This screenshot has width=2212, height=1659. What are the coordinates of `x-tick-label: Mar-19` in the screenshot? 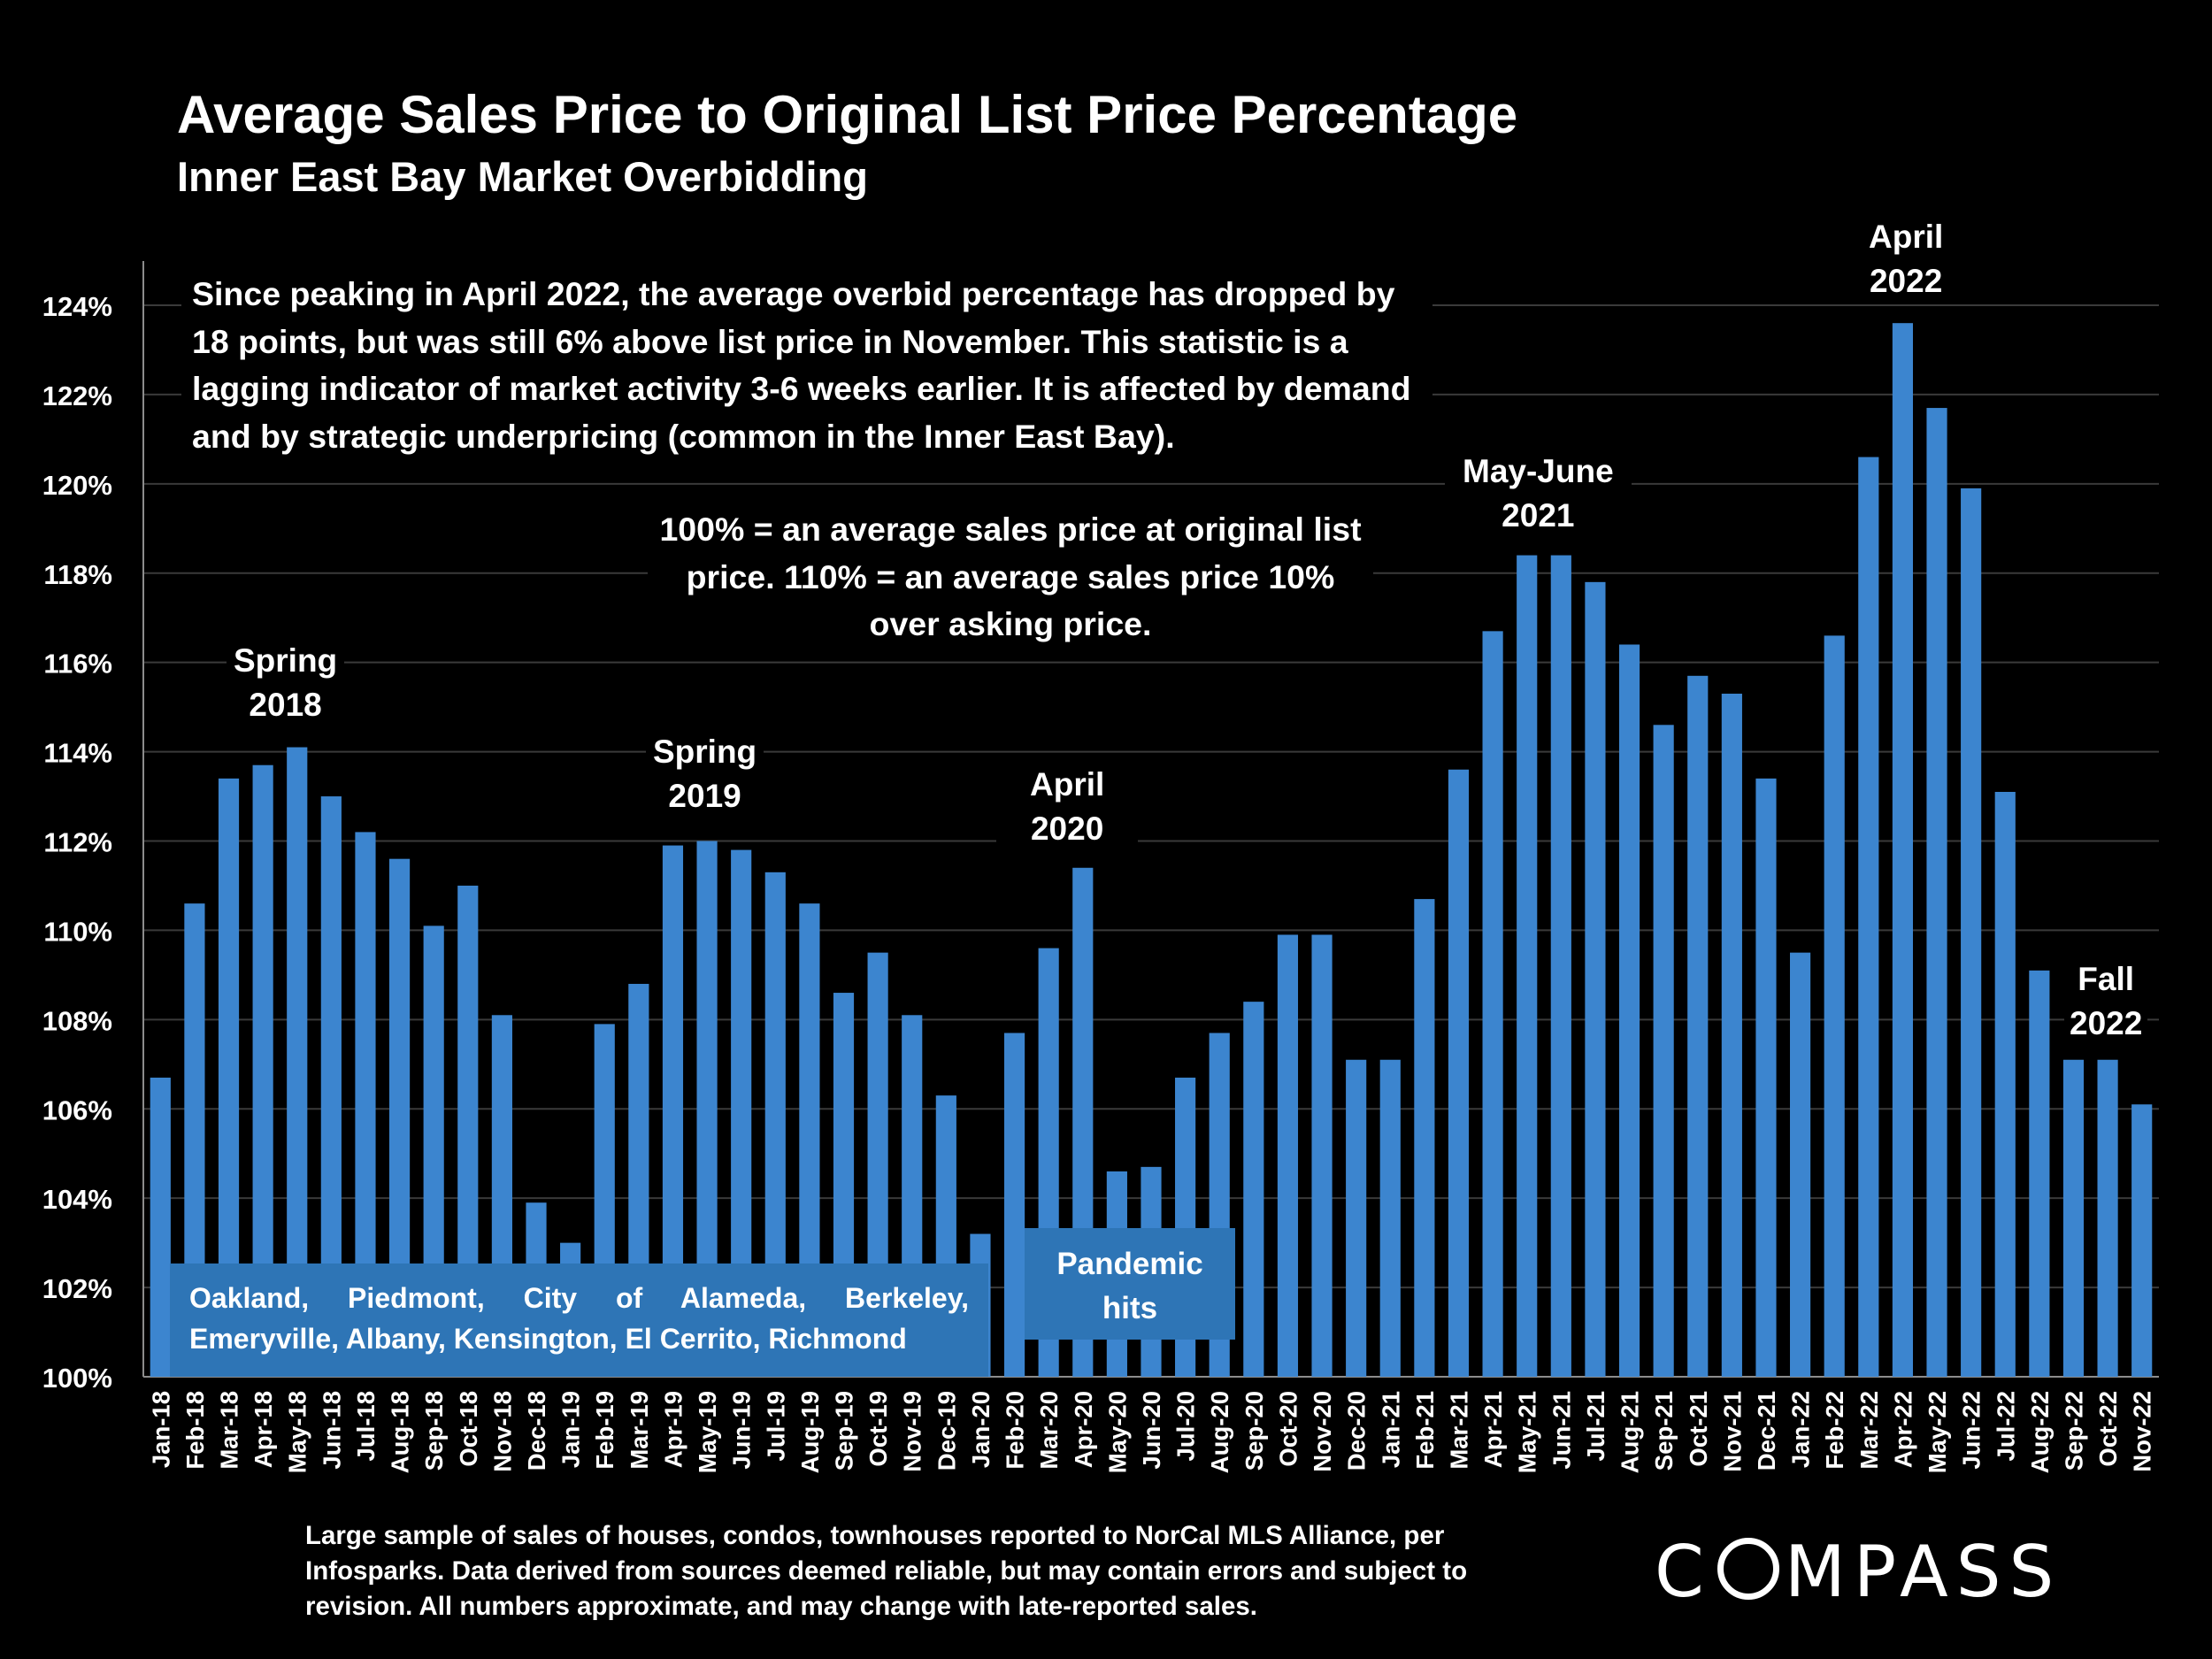 It's located at (640, 1431).